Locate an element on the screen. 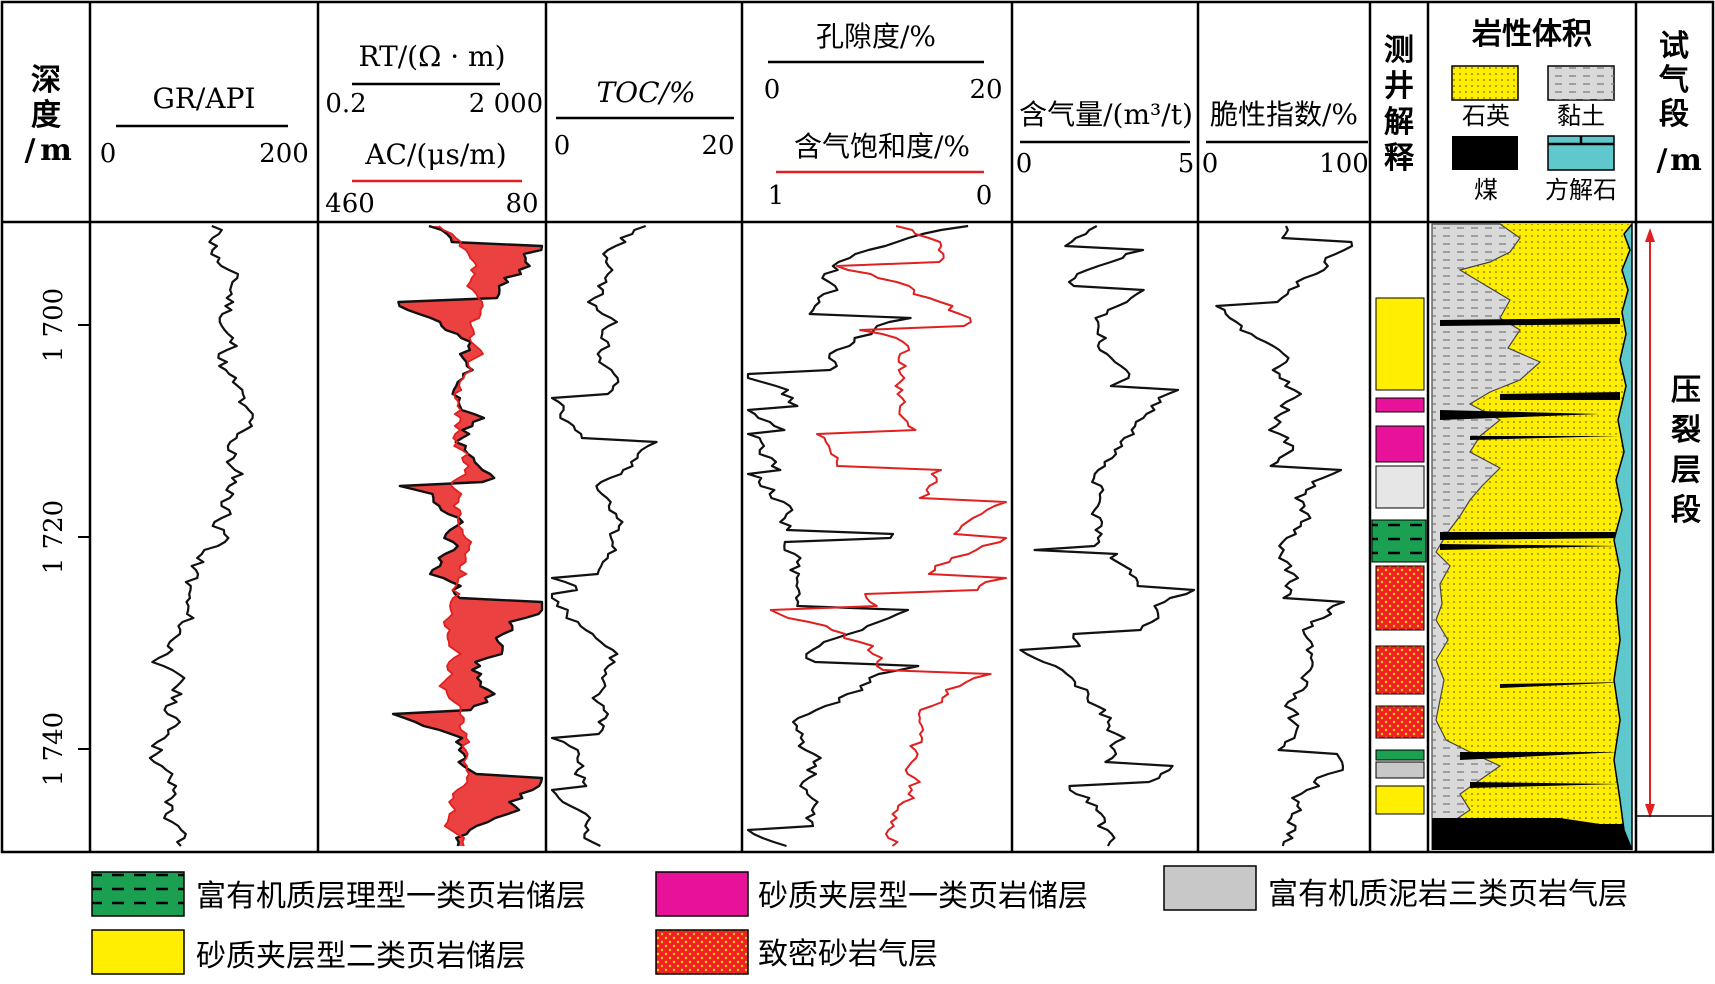 Image resolution: width=1715 pixels, height=984 pixels. toc-min: 0 is located at coordinates (562, 146).